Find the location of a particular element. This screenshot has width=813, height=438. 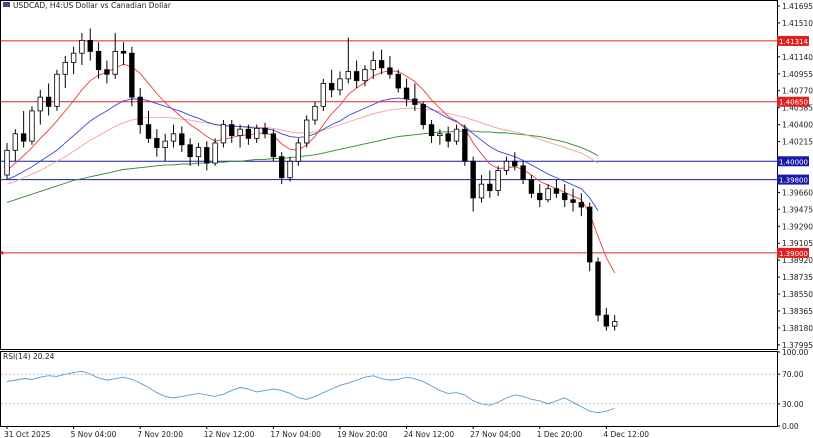

price-tick-label: 1.38365 is located at coordinates (797, 311).